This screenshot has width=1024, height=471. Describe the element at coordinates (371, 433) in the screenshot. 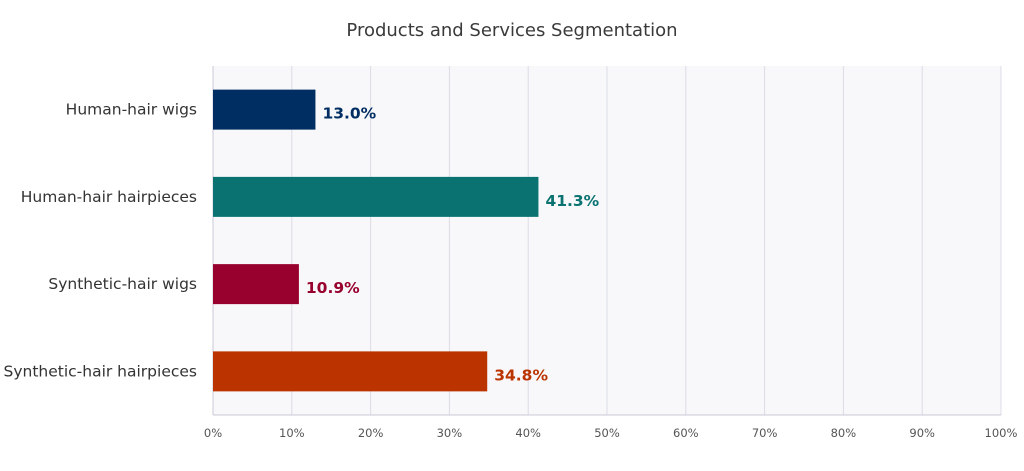

I see `x-tick-label: 20%` at that location.